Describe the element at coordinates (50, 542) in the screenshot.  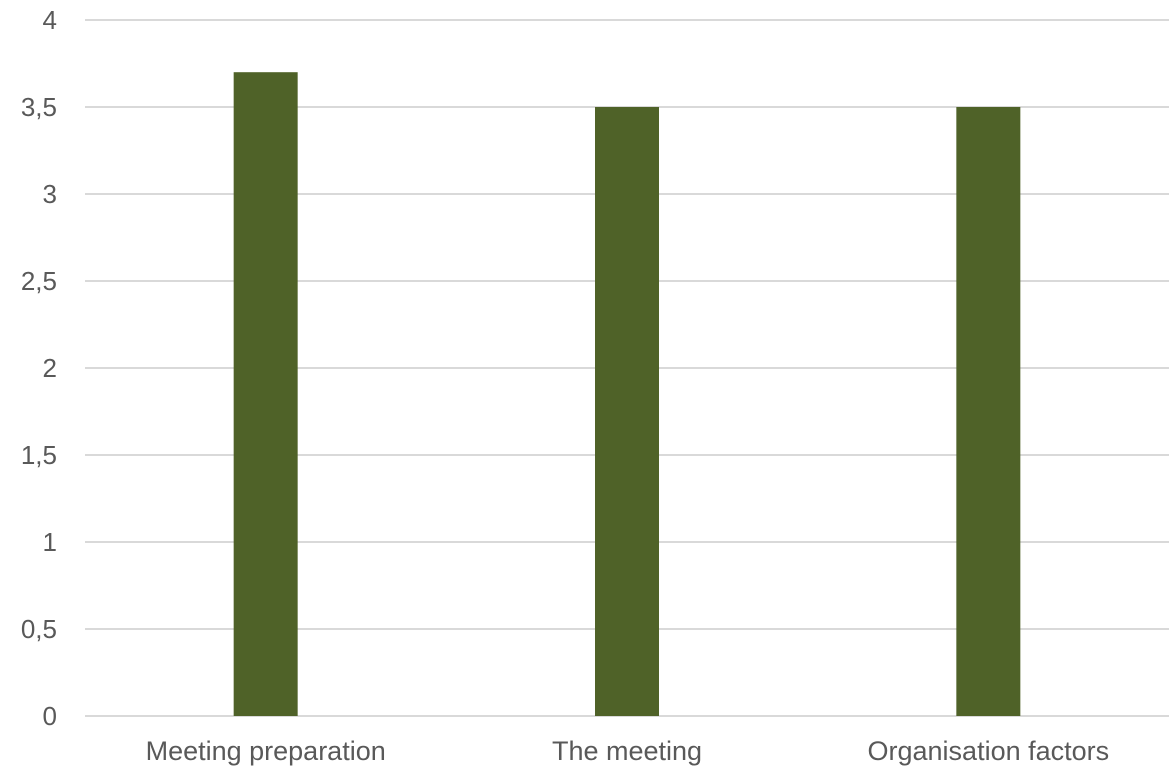
I see `y-tick-label: 1` at that location.